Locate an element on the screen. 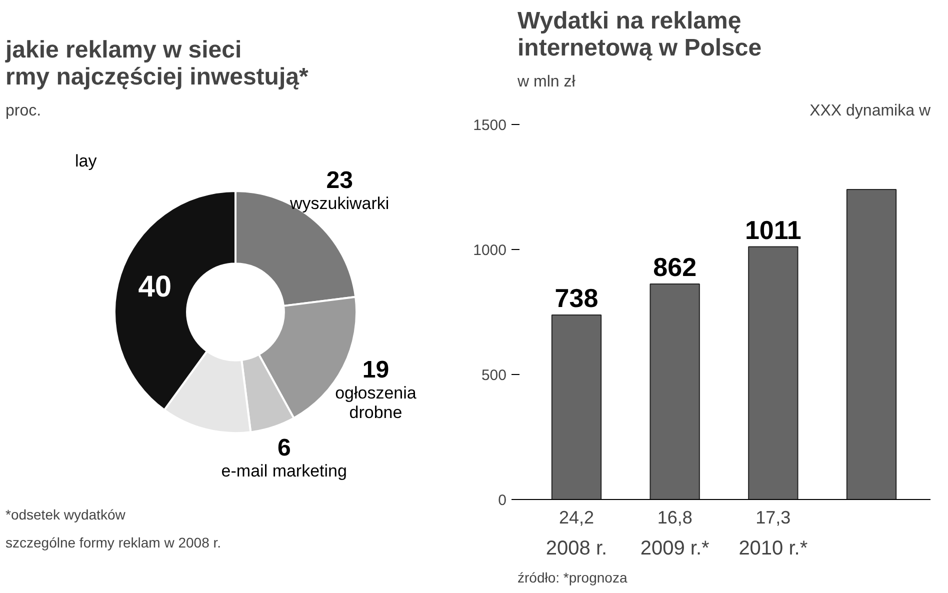 Image resolution: width=948 pixels, height=593 pixels. text: *odsetek wydatków is located at coordinates (66, 514).